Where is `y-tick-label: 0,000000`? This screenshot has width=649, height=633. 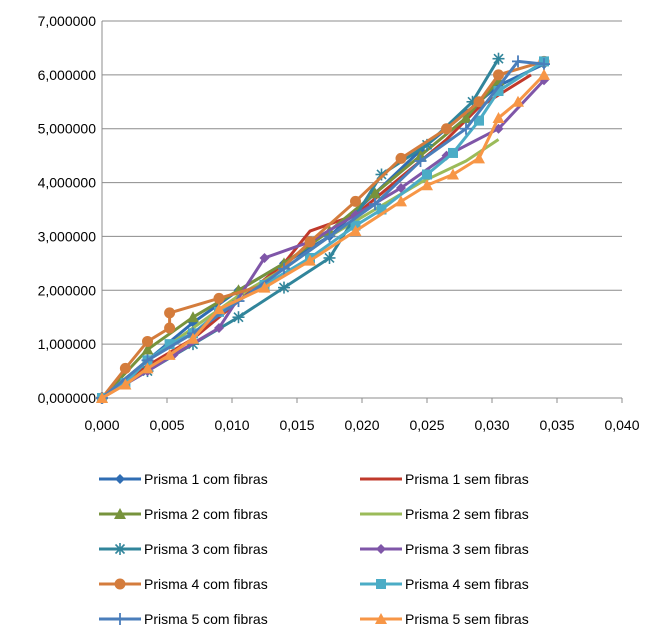
y-tick-label: 0,000000 is located at coordinates (67, 398).